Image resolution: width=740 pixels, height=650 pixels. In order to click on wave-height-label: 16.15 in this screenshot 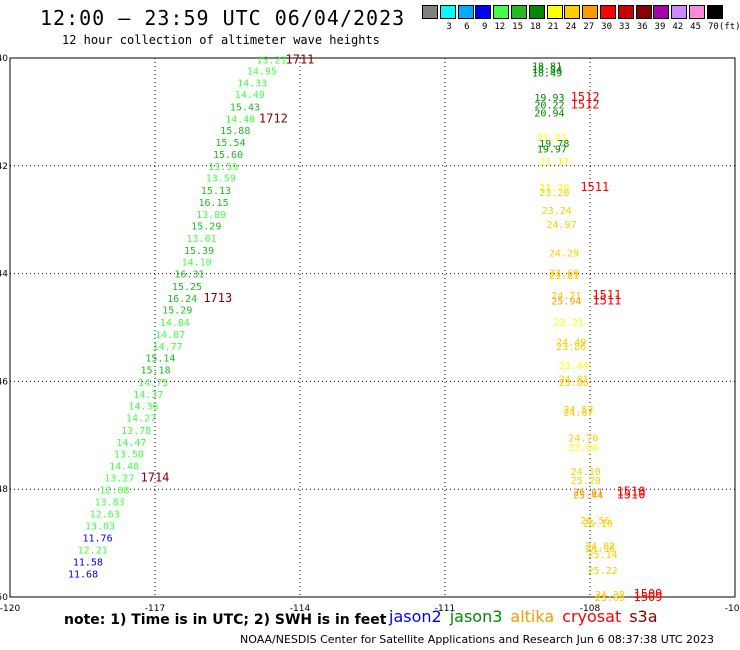, I will do `click(214, 203)`.